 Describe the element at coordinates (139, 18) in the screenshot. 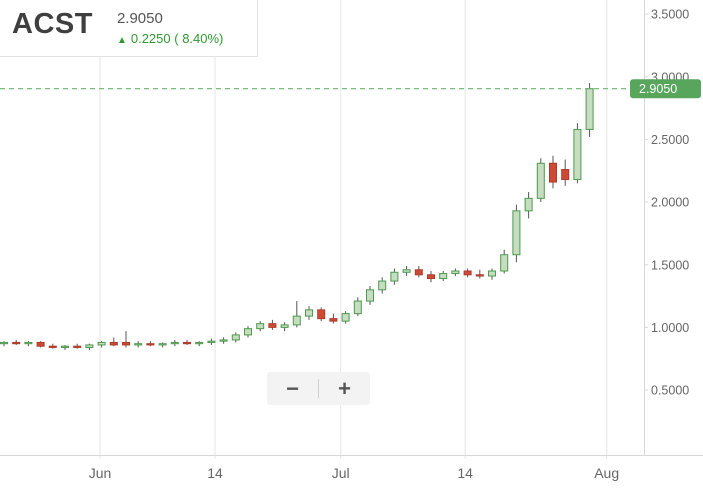

I see `last-price: 2.9050` at that location.